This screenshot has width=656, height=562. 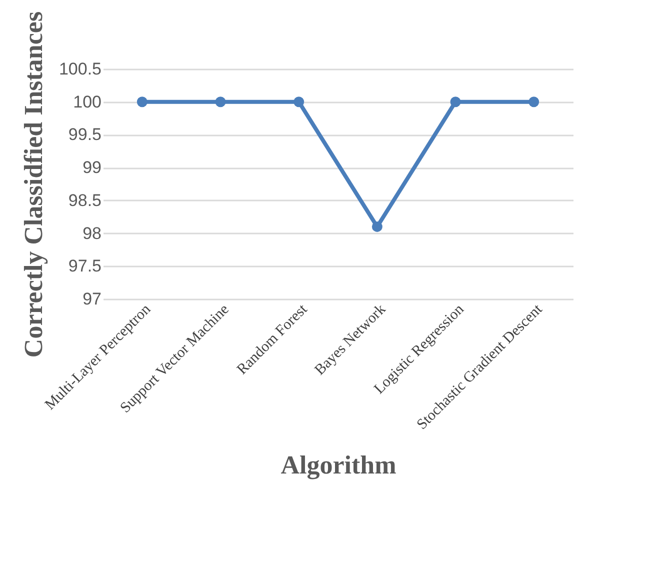 What do you see at coordinates (92, 299) in the screenshot?
I see `y-tick-label: 97` at bounding box center [92, 299].